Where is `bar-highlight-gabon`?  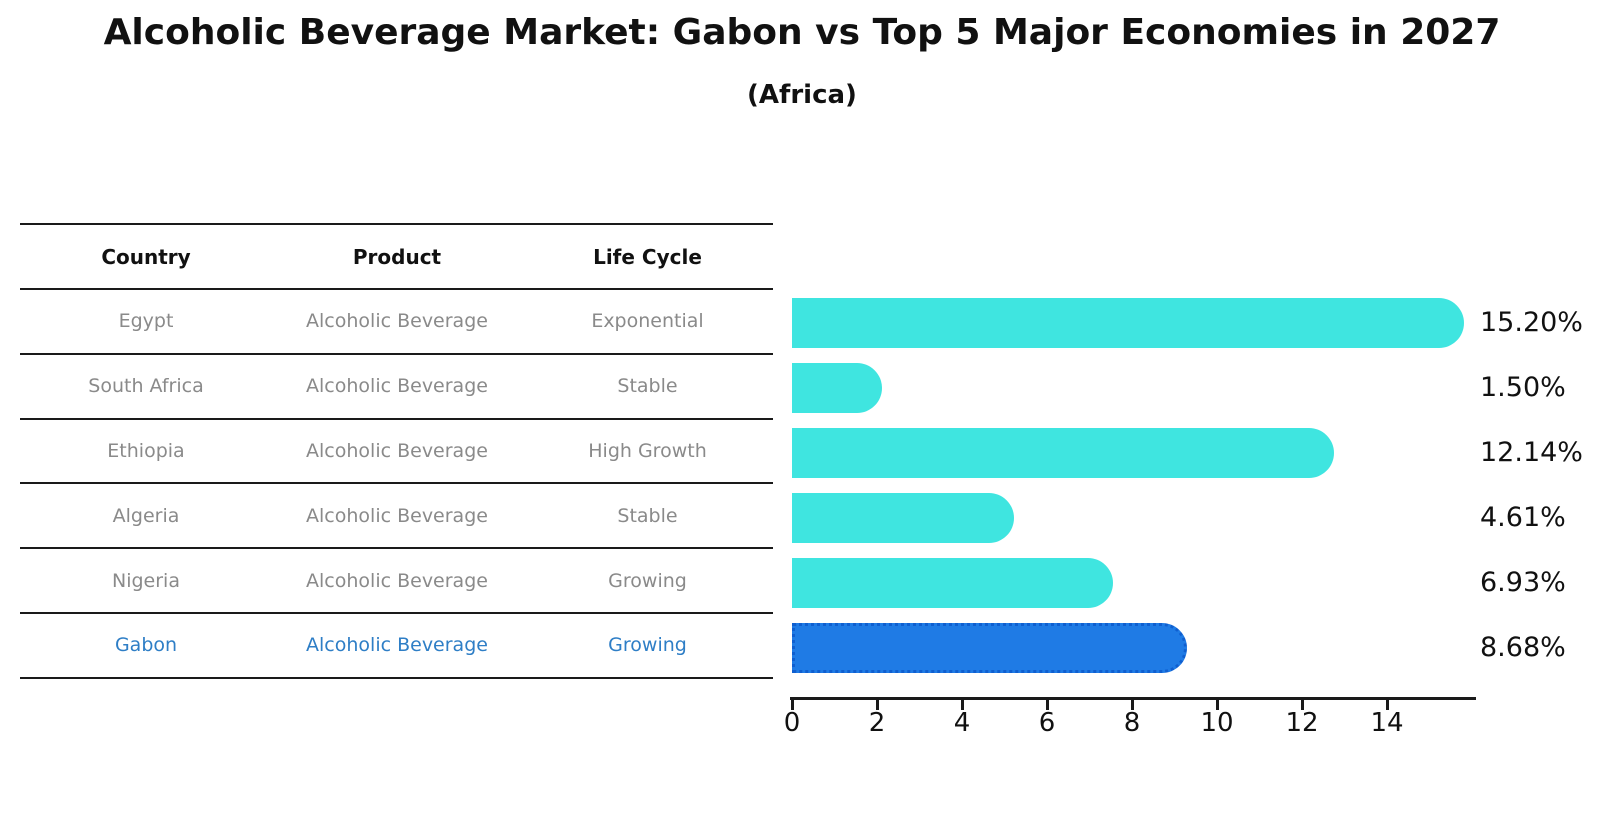
bar-highlight-gabon is located at coordinates (989, 648).